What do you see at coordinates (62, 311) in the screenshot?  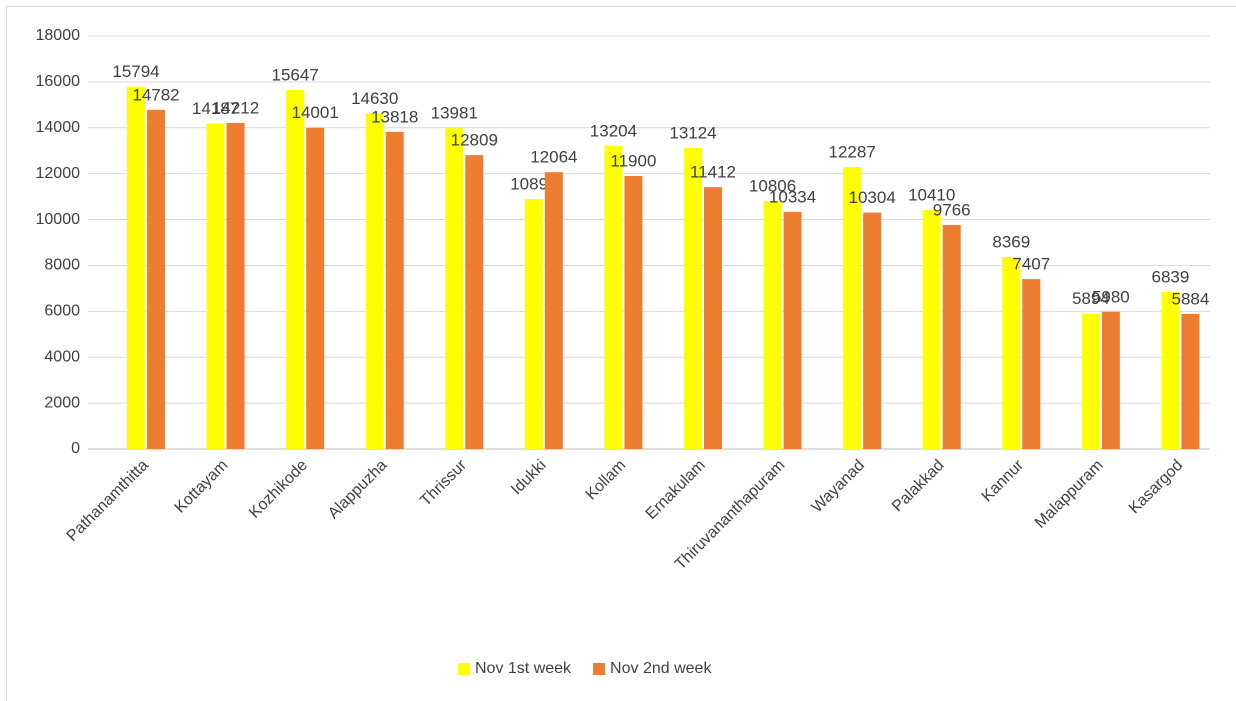 I see `y-tick-label: 6000` at bounding box center [62, 311].